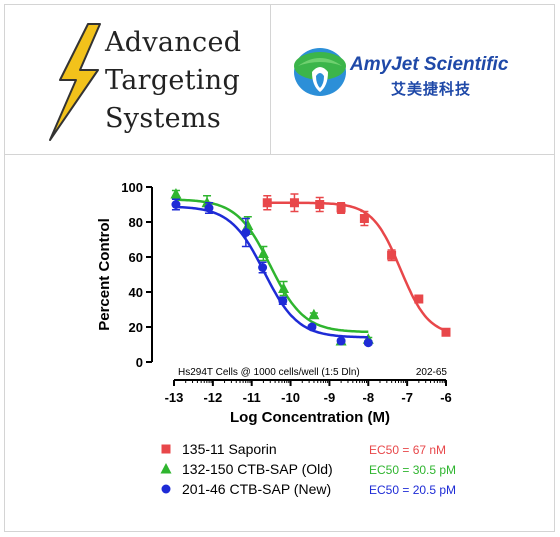 This screenshot has width=560, height=537. What do you see at coordinates (310, 417) in the screenshot?
I see `x-axis-title: Log Concentration (M)` at bounding box center [310, 417].